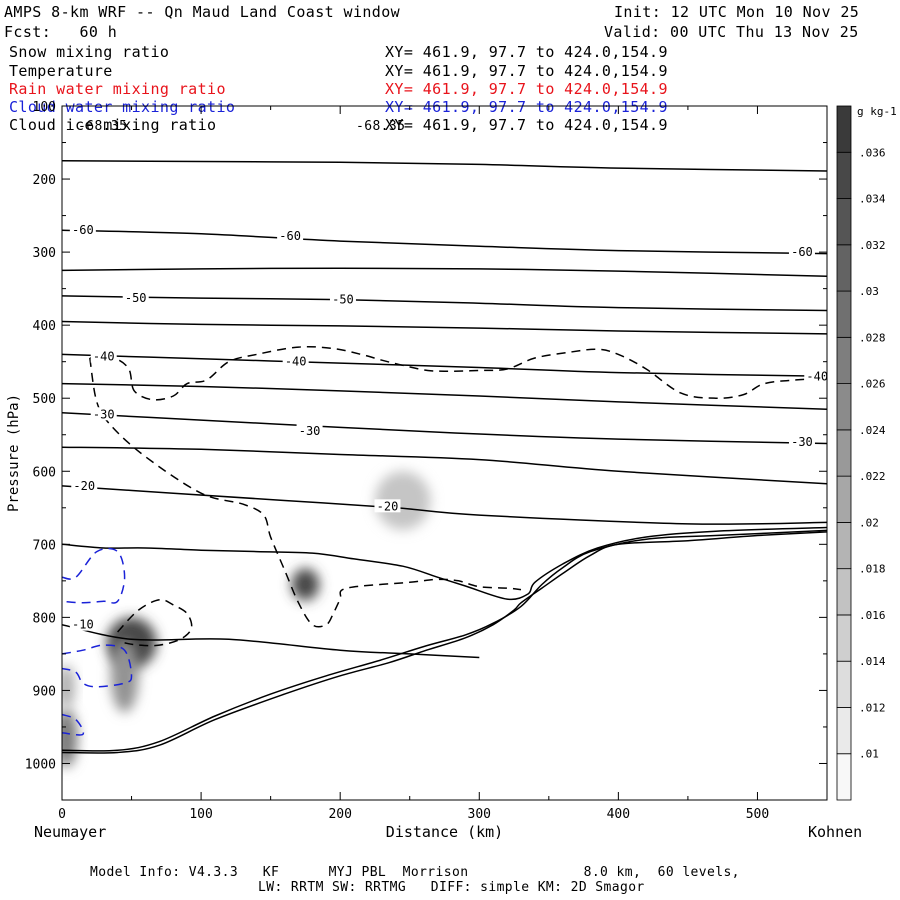 The width and height of the screenshot is (900, 900). I want to click on field-label-cloud-ice: Cloud ice mixing ratio, so click(113, 125).